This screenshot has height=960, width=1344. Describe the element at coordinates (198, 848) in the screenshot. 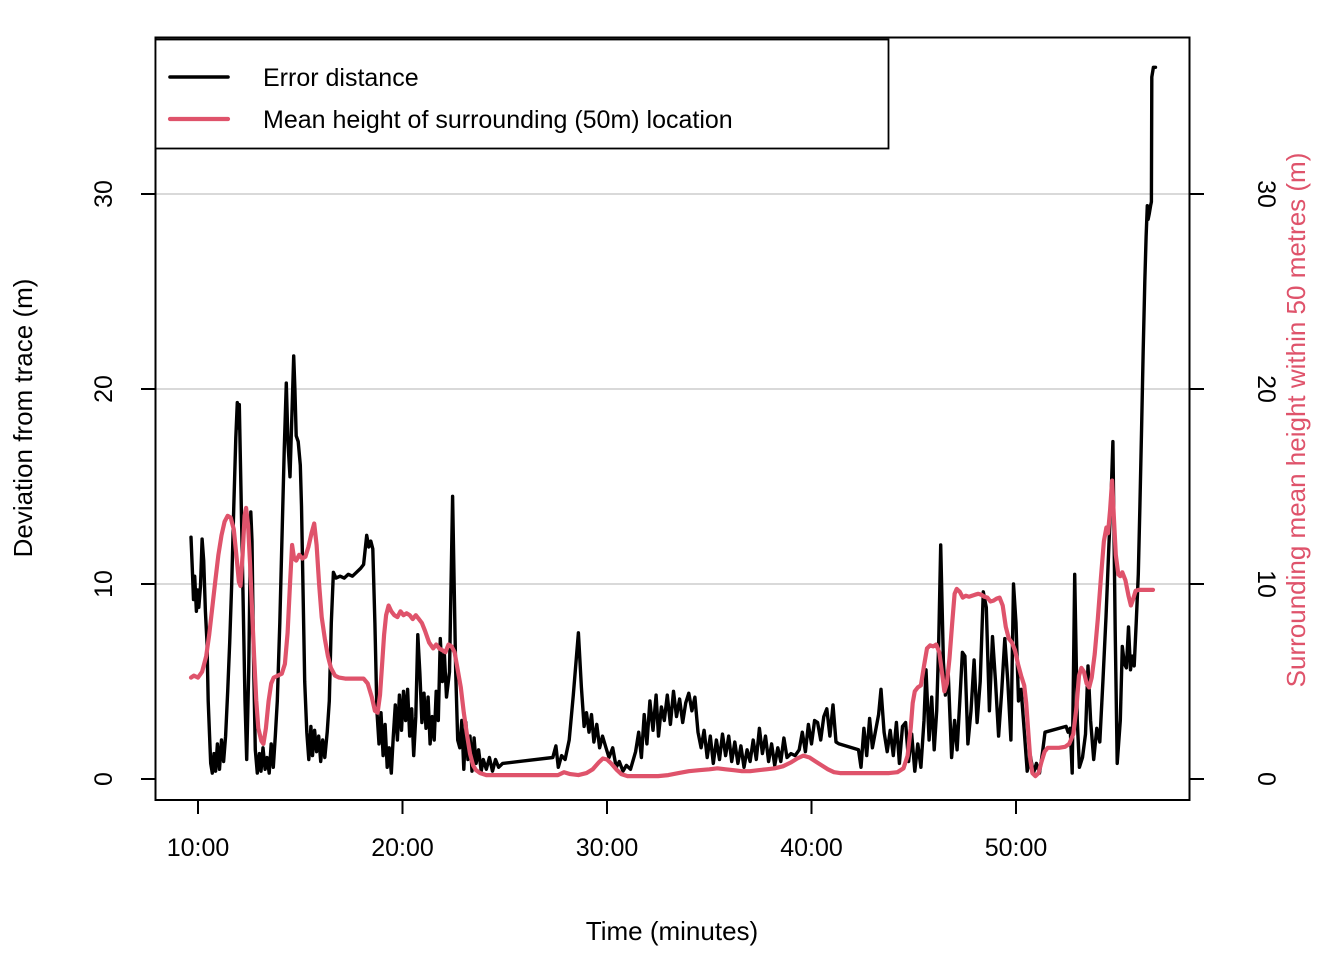

I see `x-axis-tick-label: 10:00` at that location.